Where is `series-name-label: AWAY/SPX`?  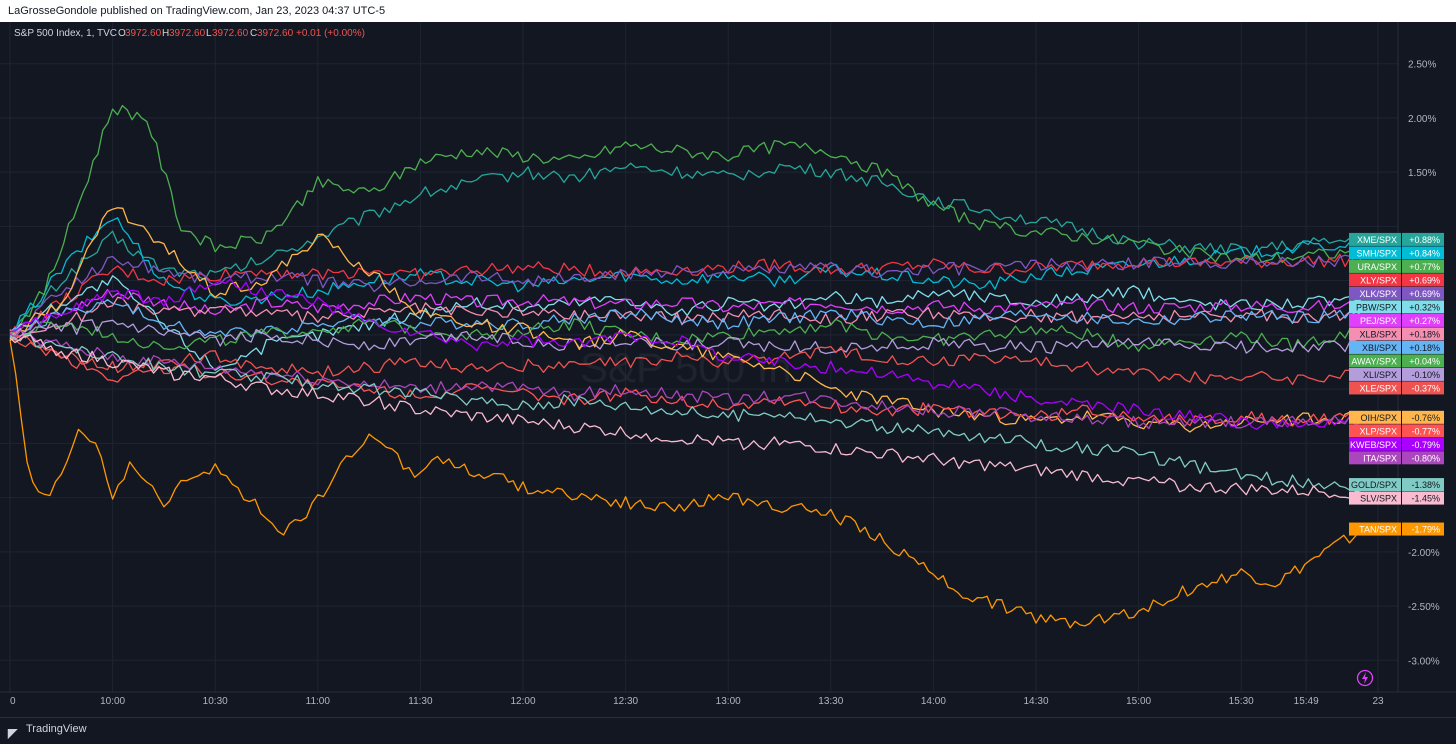
series-name-label: AWAY/SPX is located at coordinates (1374, 361).